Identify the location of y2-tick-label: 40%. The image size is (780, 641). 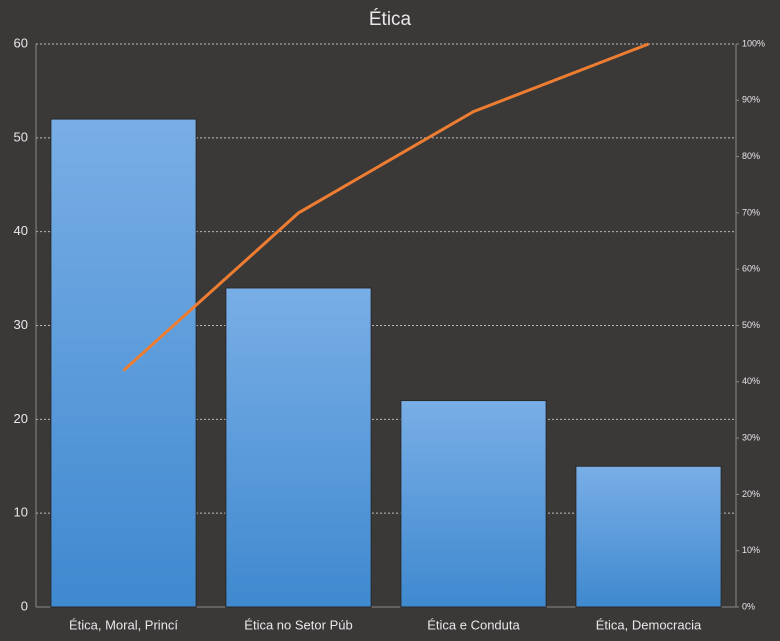
(751, 381).